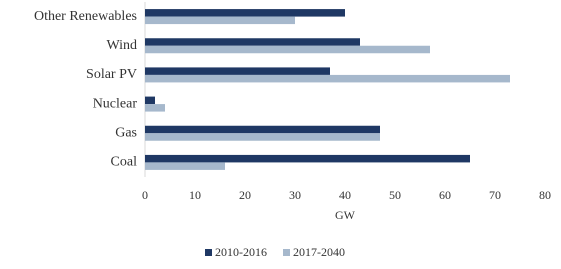 This screenshot has height=269, width=561. What do you see at coordinates (345, 215) in the screenshot?
I see `x-axis-label: GW` at bounding box center [345, 215].